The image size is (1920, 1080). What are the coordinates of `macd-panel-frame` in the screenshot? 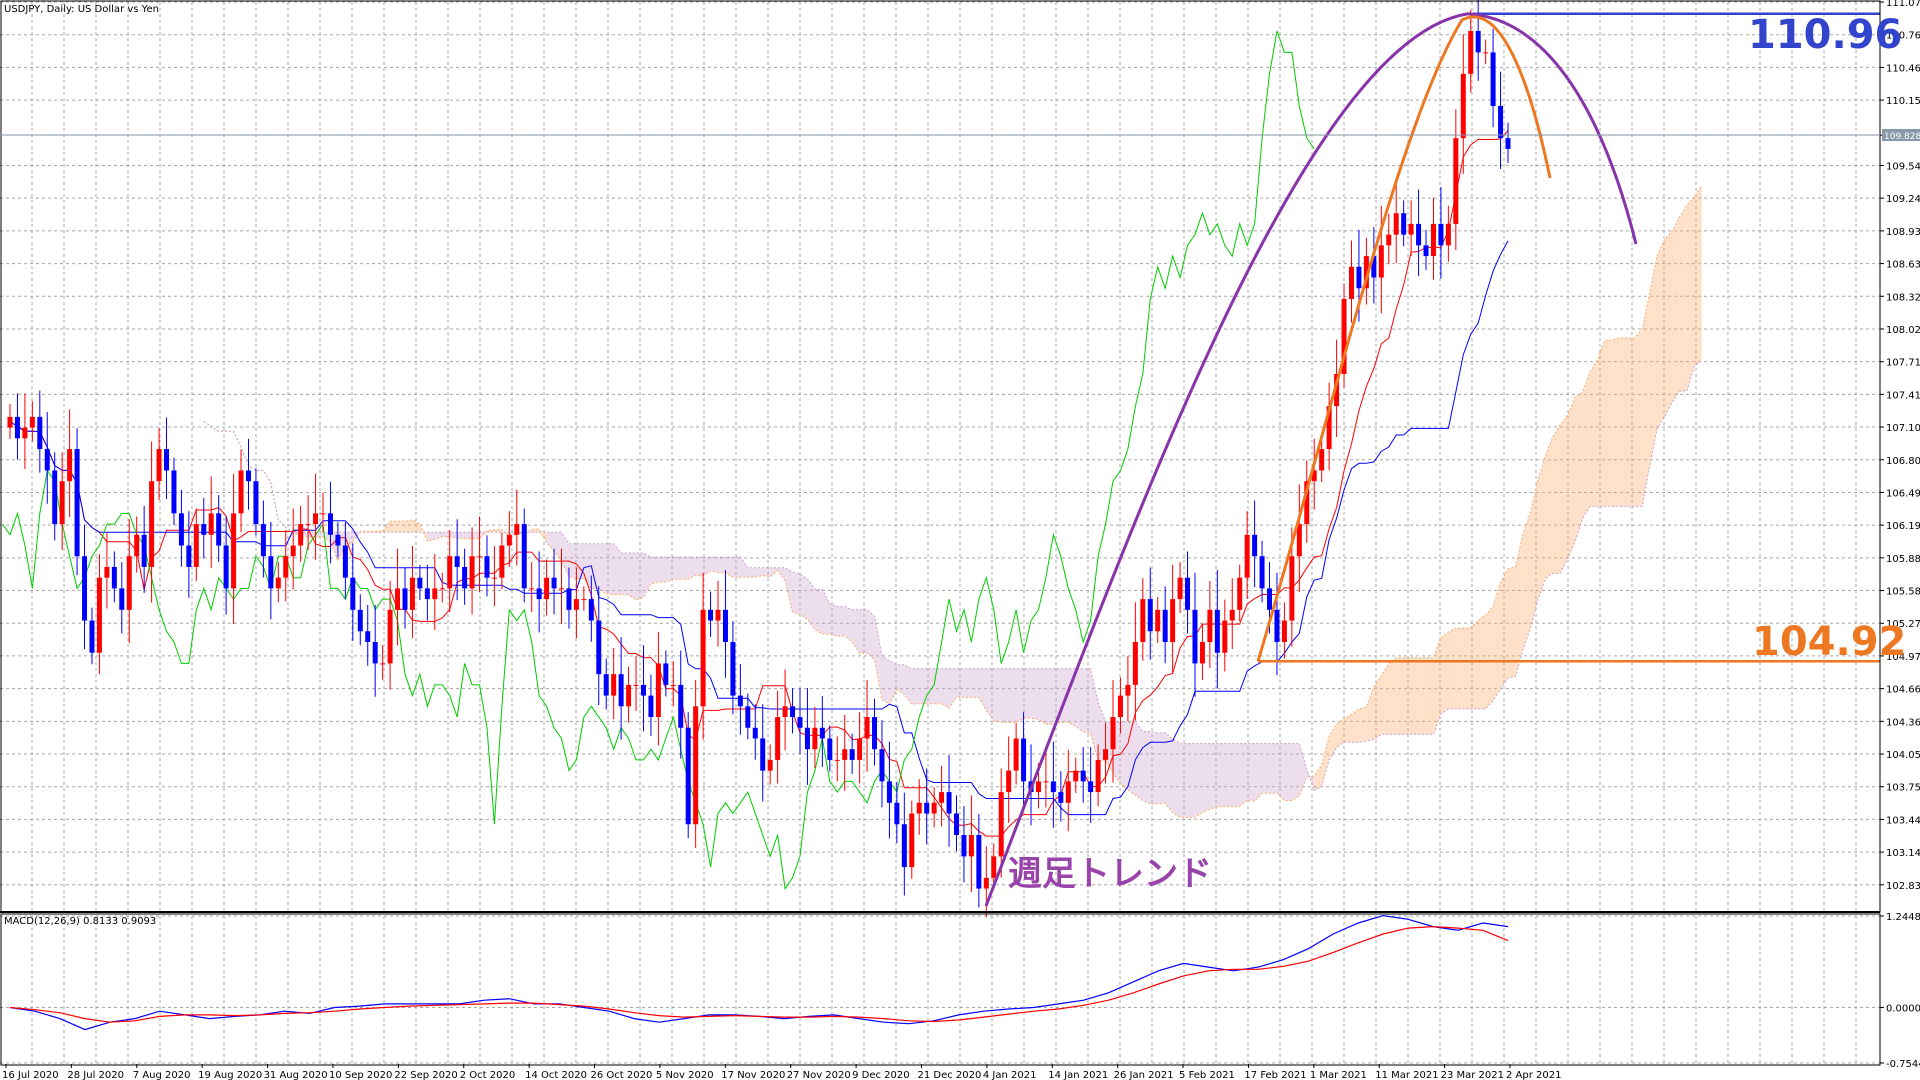 It's located at (940, 989).